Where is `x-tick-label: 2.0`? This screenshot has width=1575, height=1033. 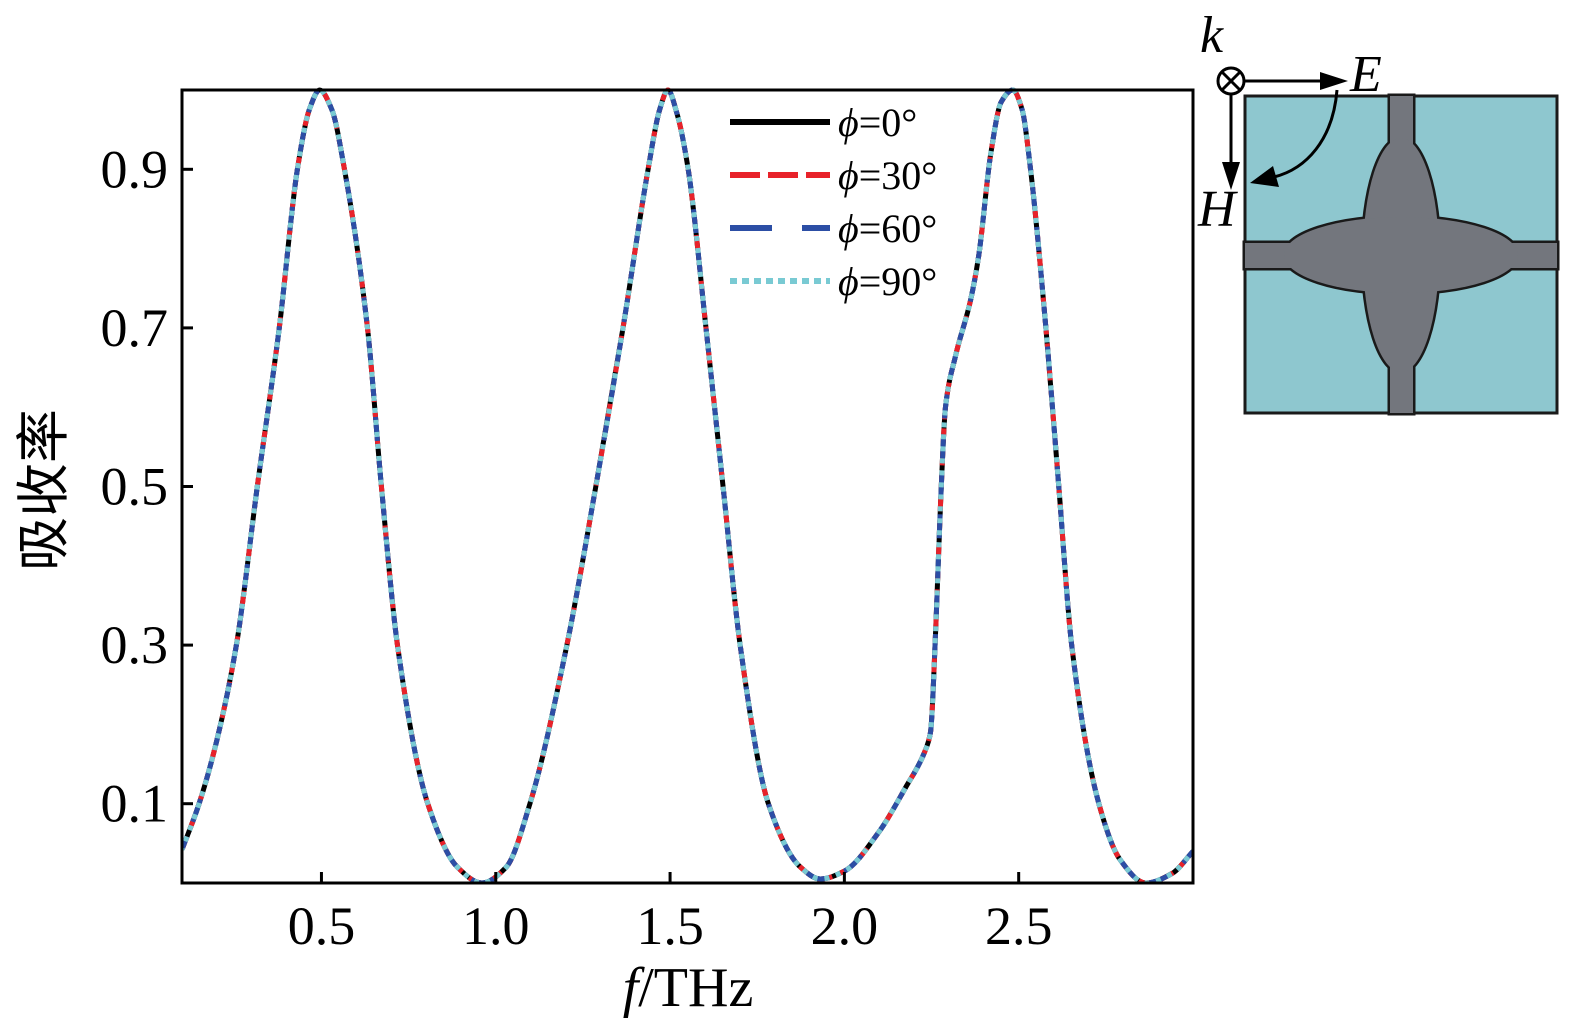
x-tick-label: 2.0 is located at coordinates (845, 926).